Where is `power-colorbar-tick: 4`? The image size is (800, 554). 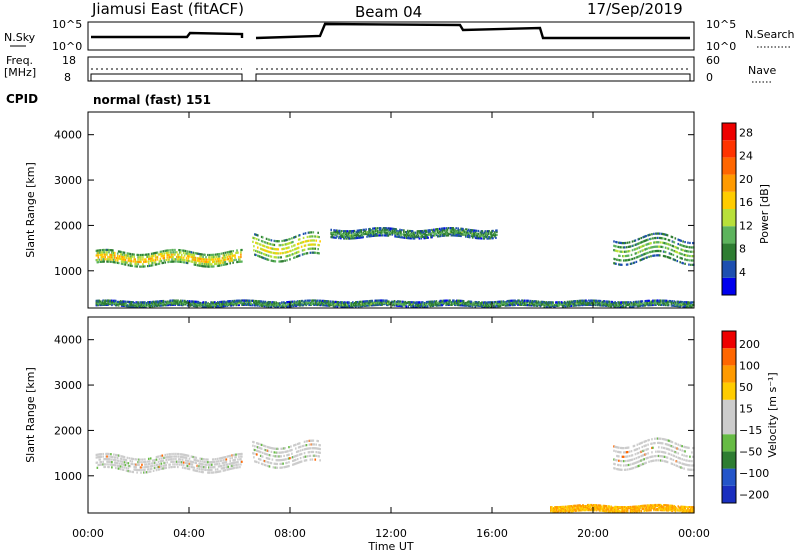 power-colorbar-tick: 4 is located at coordinates (742, 272).